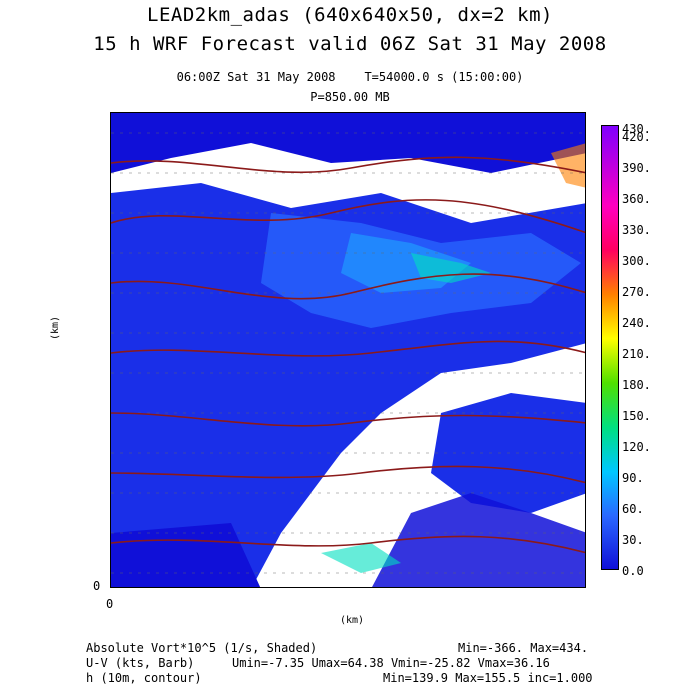 The width and height of the screenshot is (700, 700). I want to click on y-origin-label: 0, so click(97, 586).